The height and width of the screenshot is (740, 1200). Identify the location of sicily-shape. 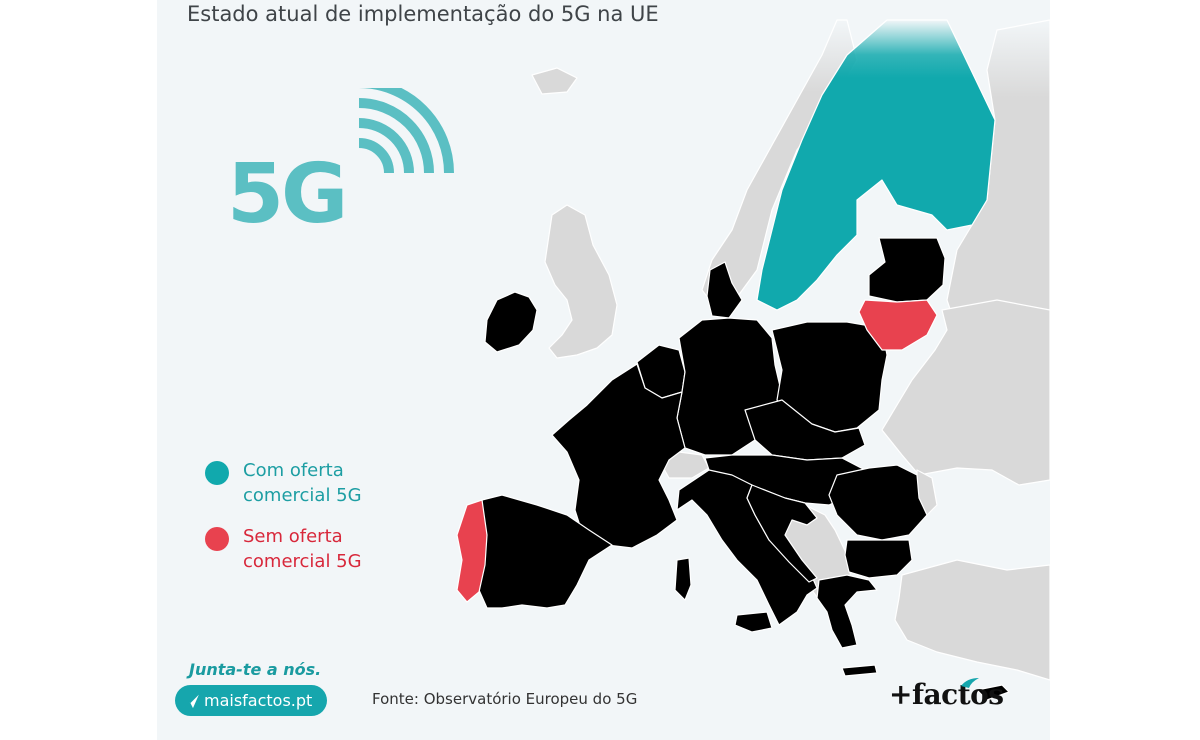
(753, 622).